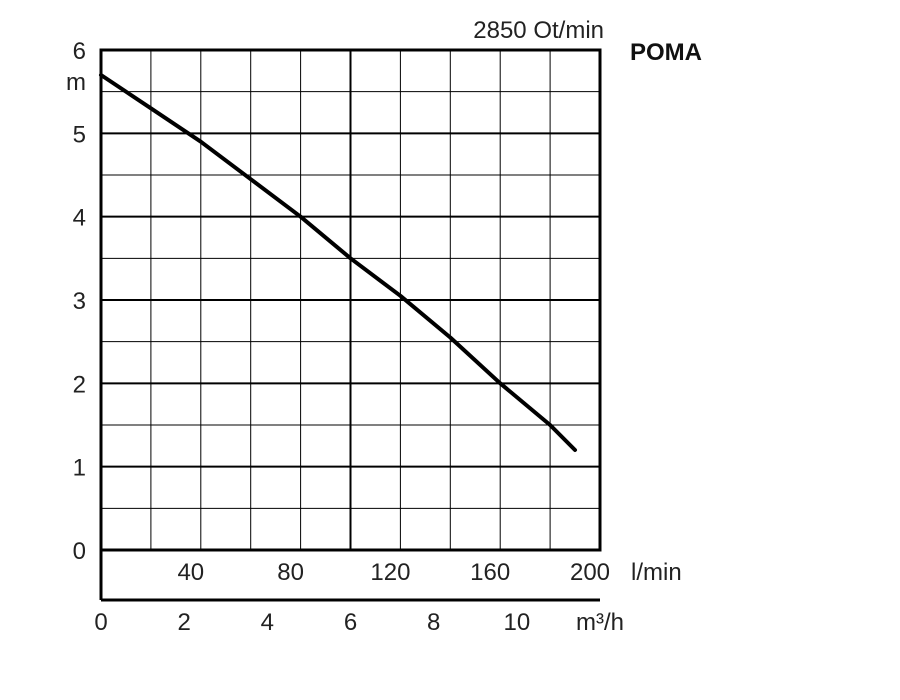 Image resolution: width=900 pixels, height=700 pixels. What do you see at coordinates (79, 468) in the screenshot?
I see `y-tick-label: 1` at bounding box center [79, 468].